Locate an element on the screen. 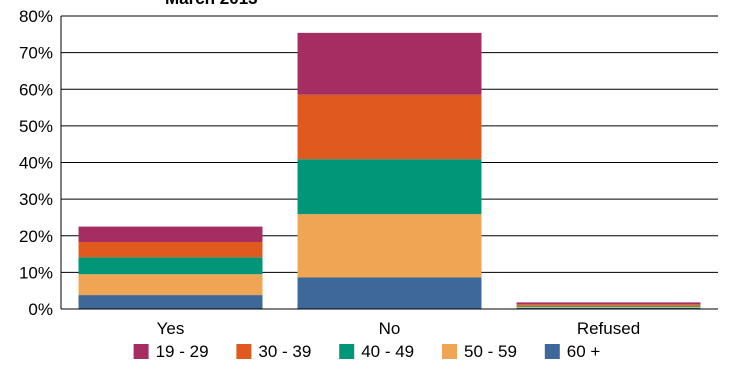 The height and width of the screenshot is (384, 735). y-tick-label: 60% is located at coordinates (36, 89).